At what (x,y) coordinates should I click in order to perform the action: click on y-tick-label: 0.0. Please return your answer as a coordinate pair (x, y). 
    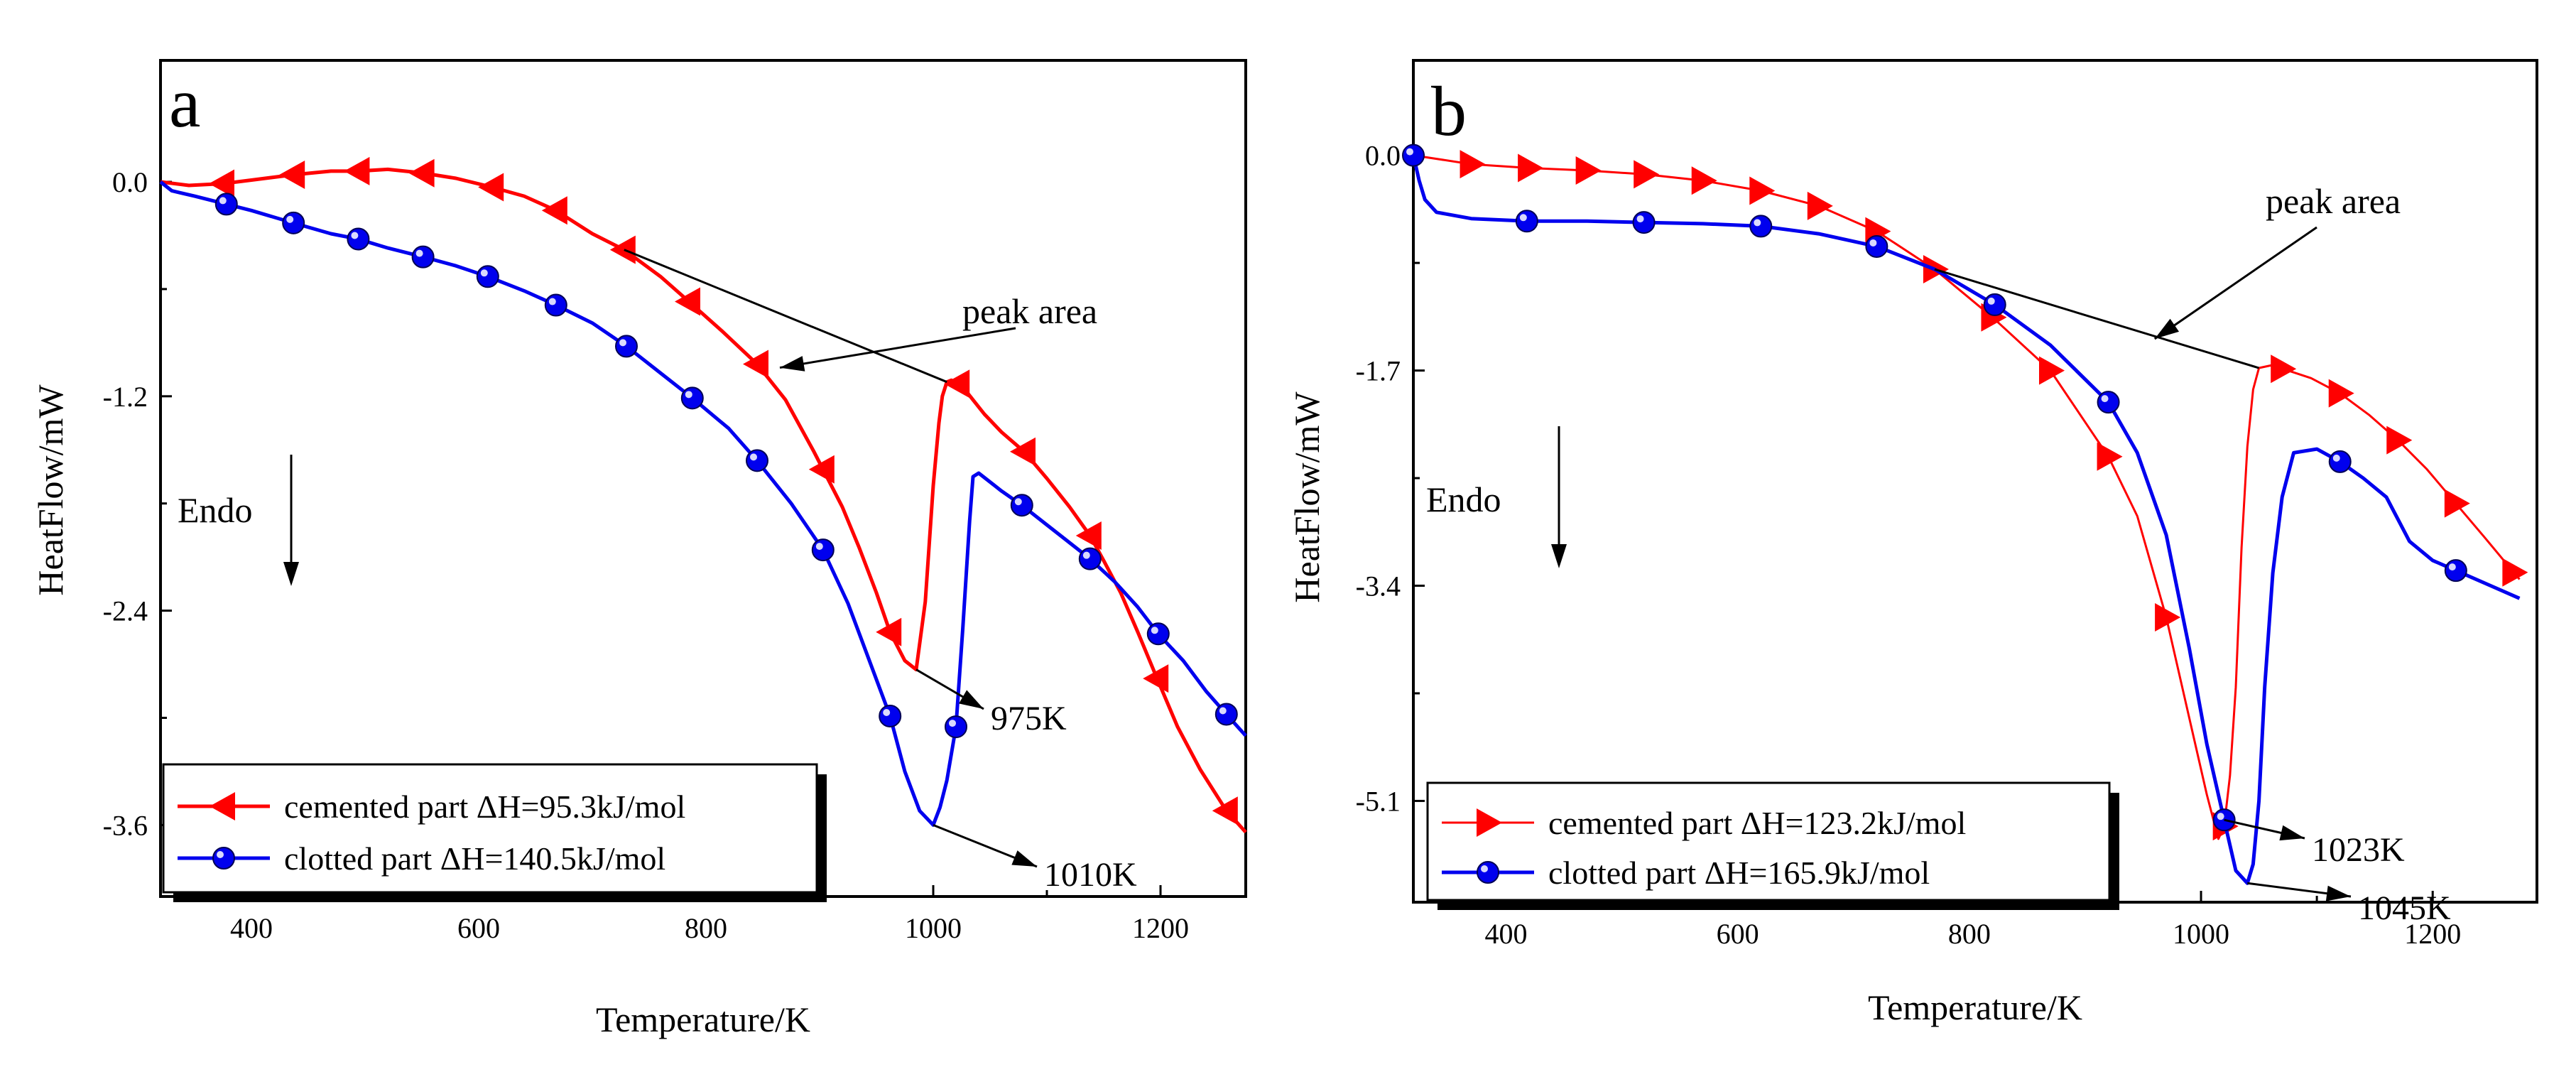
    Looking at the image, I should click on (1383, 156).